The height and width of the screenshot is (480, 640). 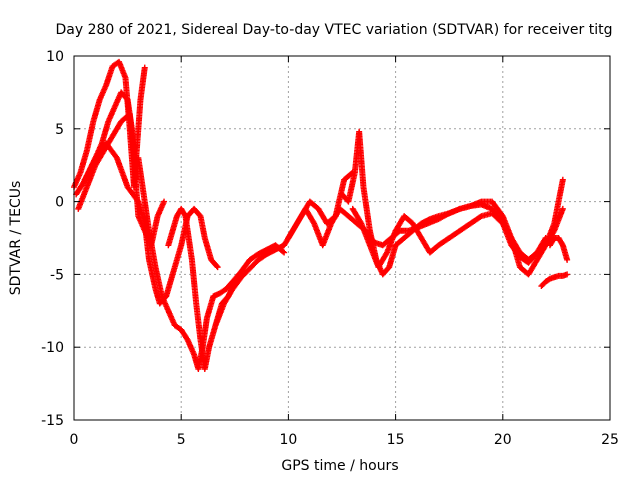 I want to click on y-tick-label: 0, so click(x=59, y=203).